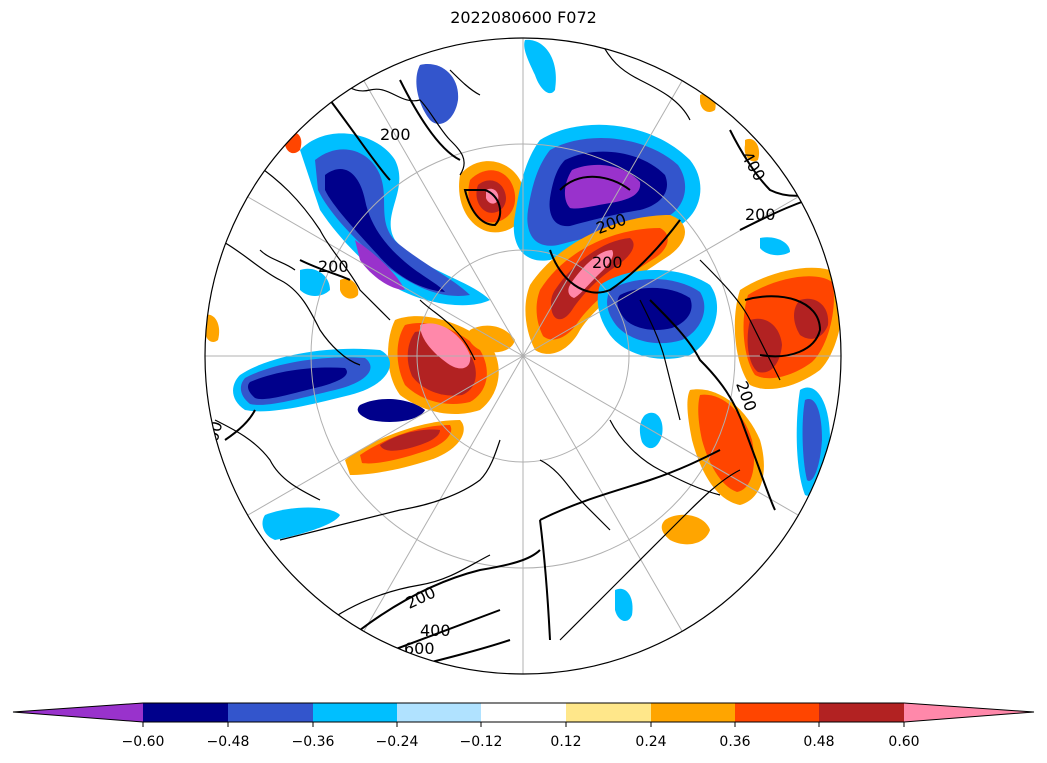  I want to click on contour-label: 600, so click(419, 648).